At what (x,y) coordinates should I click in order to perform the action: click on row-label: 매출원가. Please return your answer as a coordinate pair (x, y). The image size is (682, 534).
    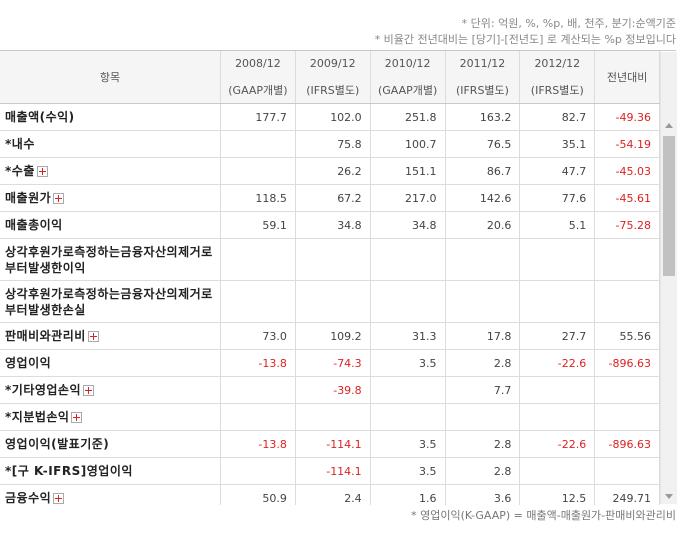
    Looking at the image, I should click on (28, 198).